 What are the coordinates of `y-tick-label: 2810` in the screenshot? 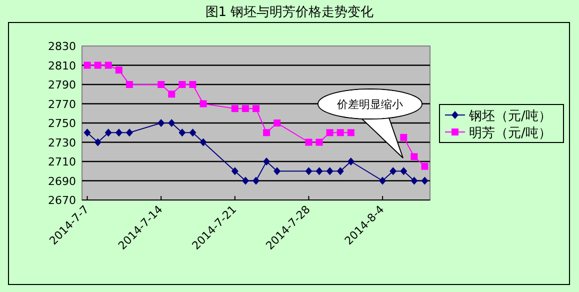 It's located at (62, 65).